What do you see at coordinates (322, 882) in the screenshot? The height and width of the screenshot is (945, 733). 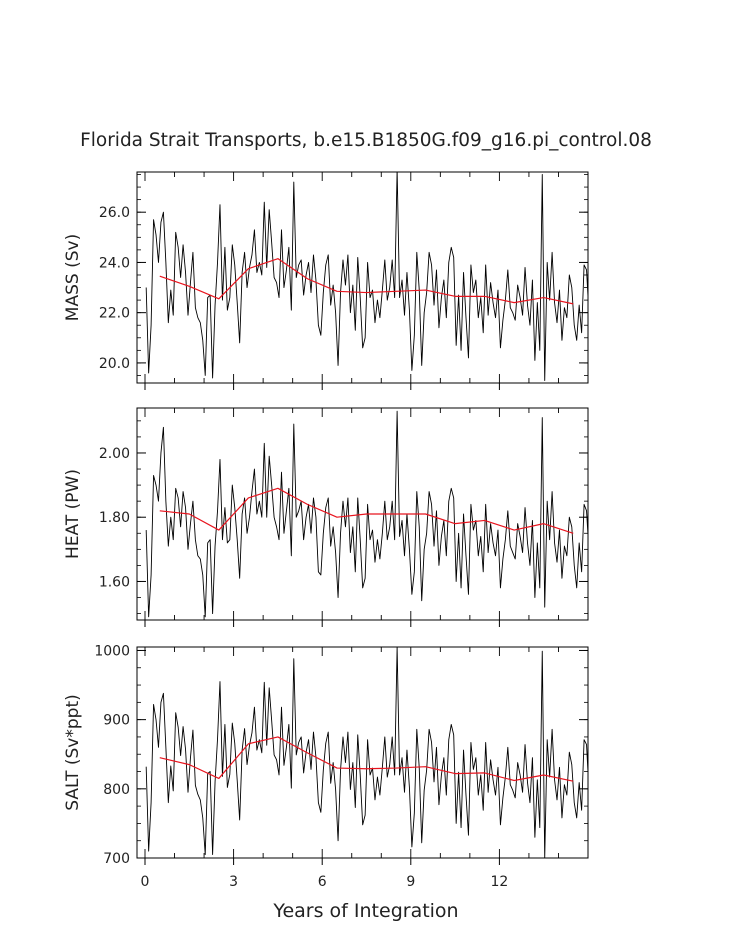 I see `x-tick-label: 6` at bounding box center [322, 882].